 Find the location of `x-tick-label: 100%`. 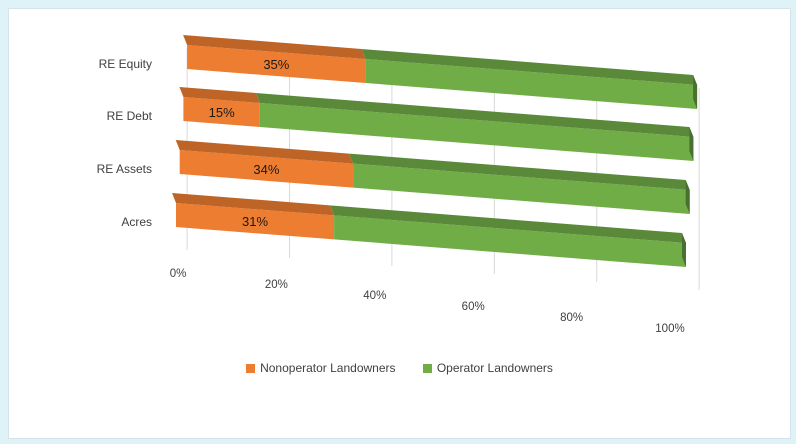

x-tick-label: 100% is located at coordinates (669, 329).